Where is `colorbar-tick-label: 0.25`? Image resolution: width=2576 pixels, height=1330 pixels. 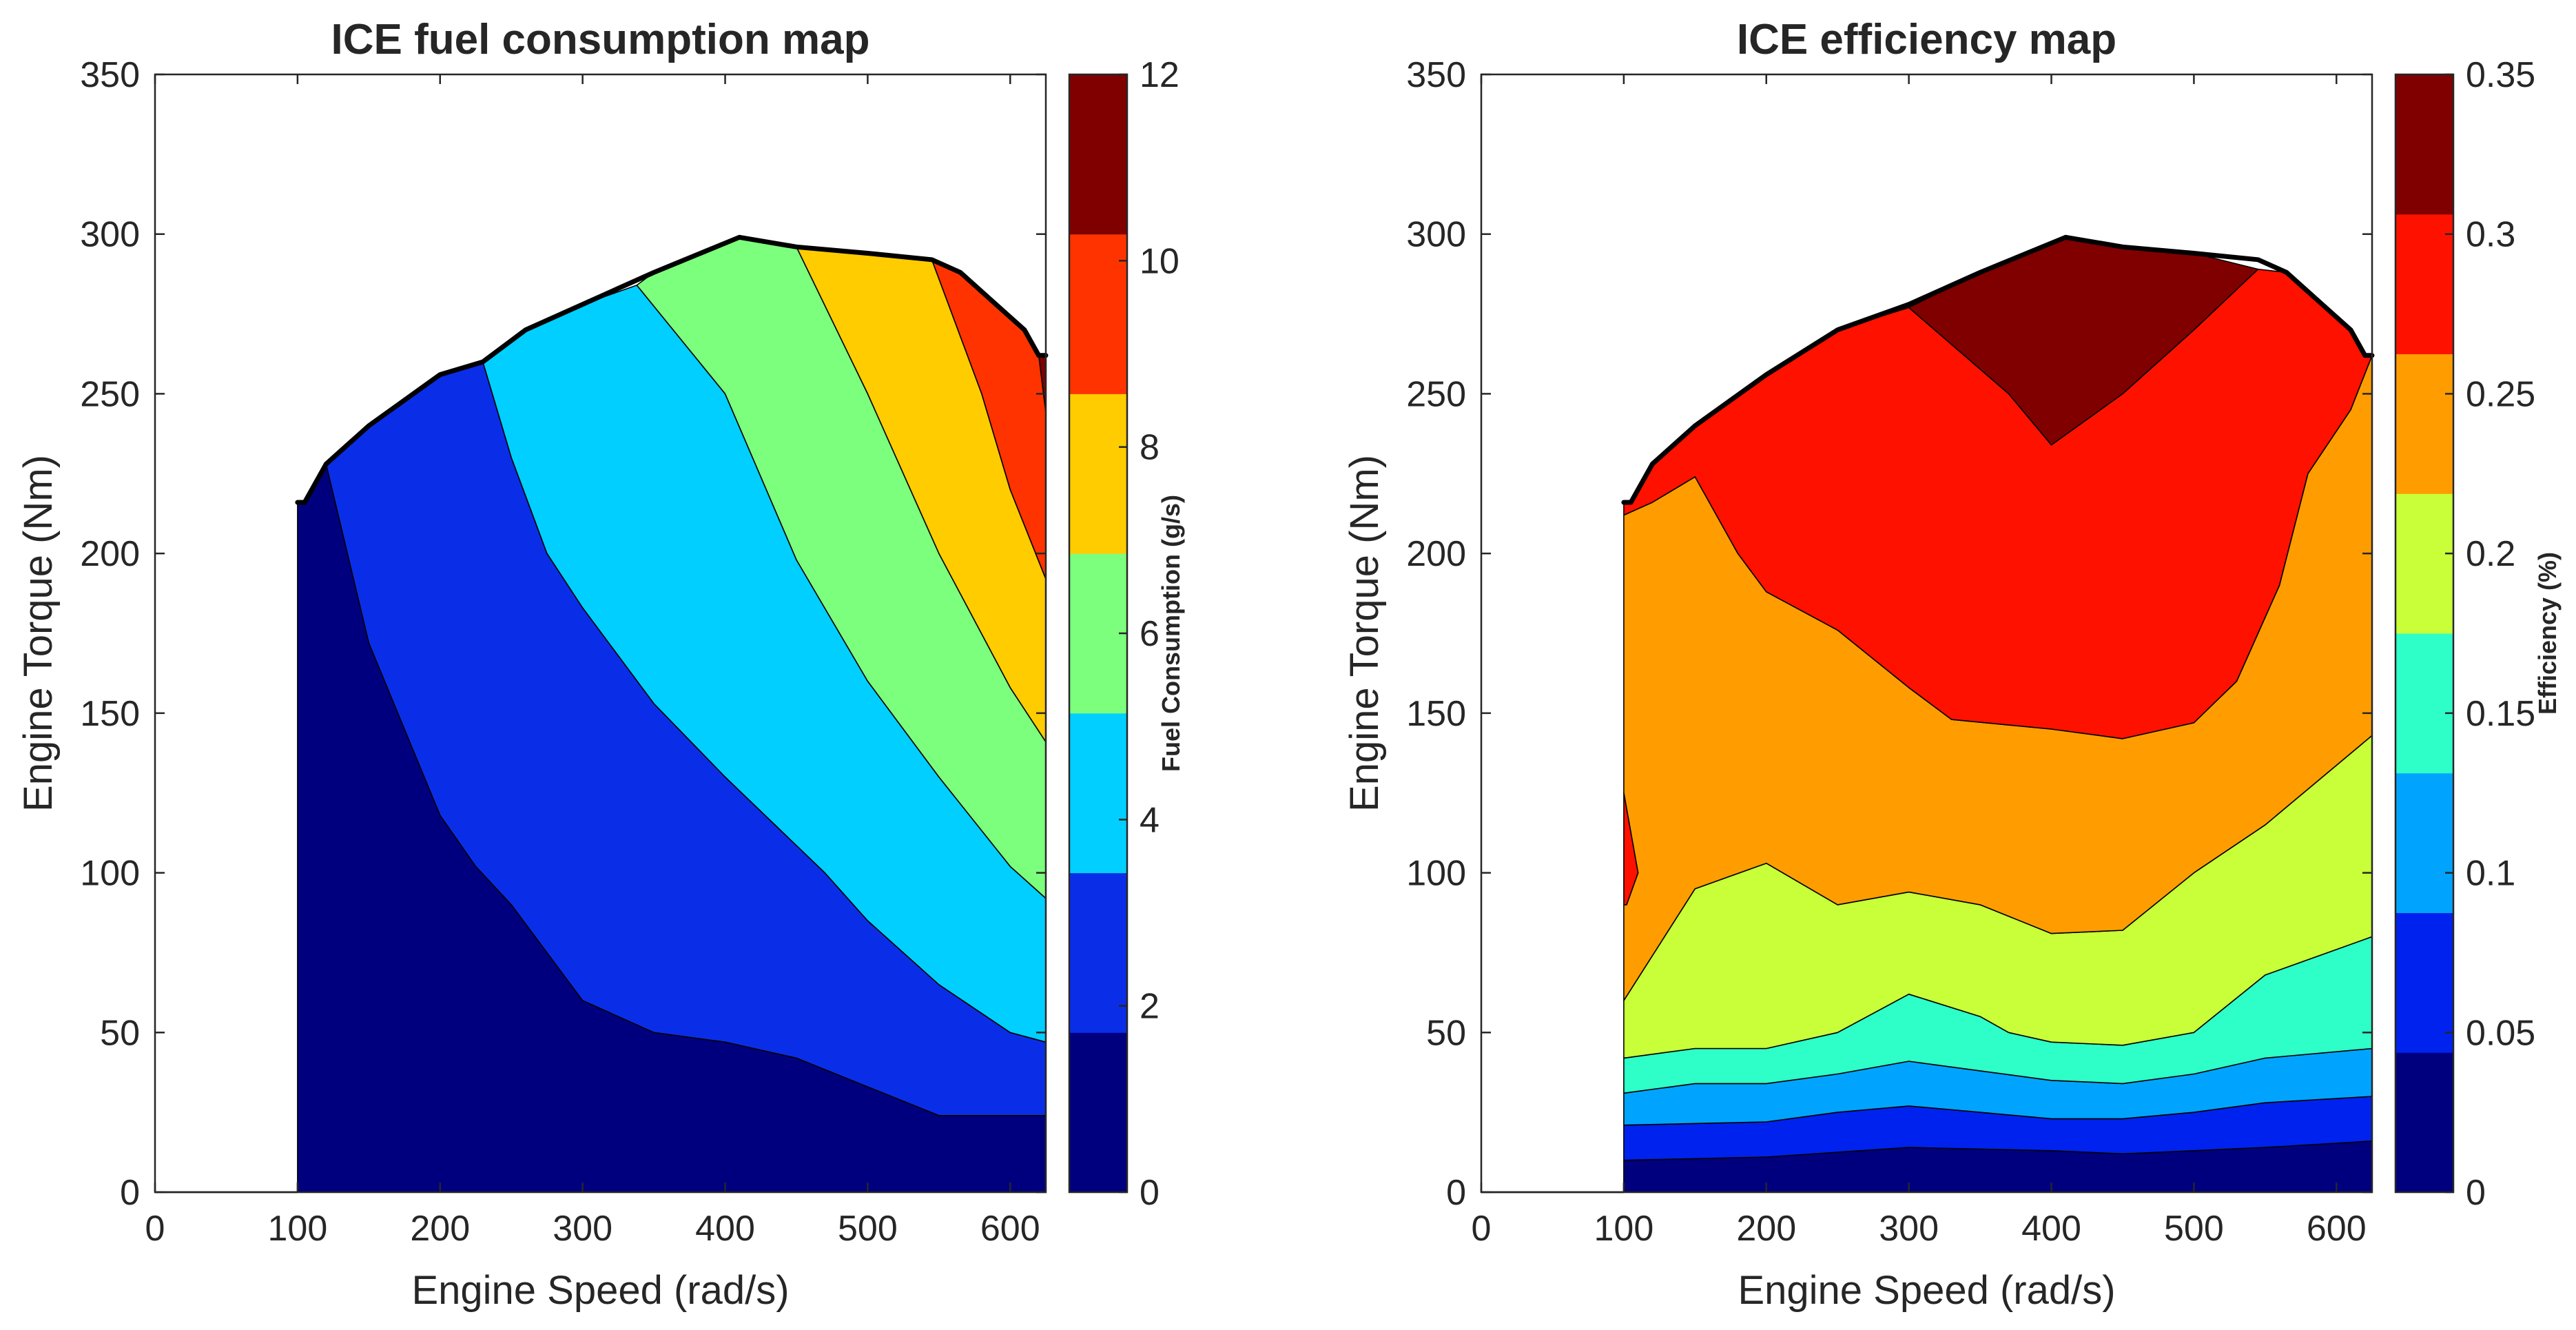 colorbar-tick-label: 0.25 is located at coordinates (2500, 394).